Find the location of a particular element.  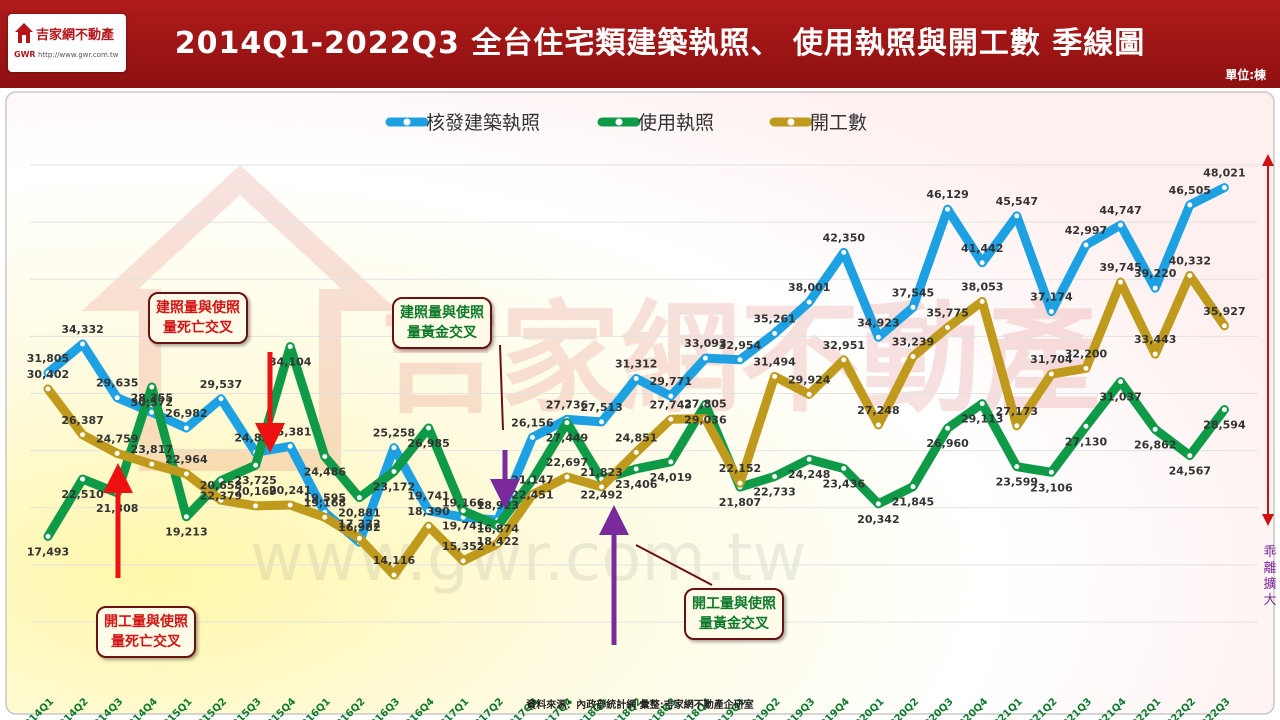

data-label: 33,443 is located at coordinates (1155, 339).